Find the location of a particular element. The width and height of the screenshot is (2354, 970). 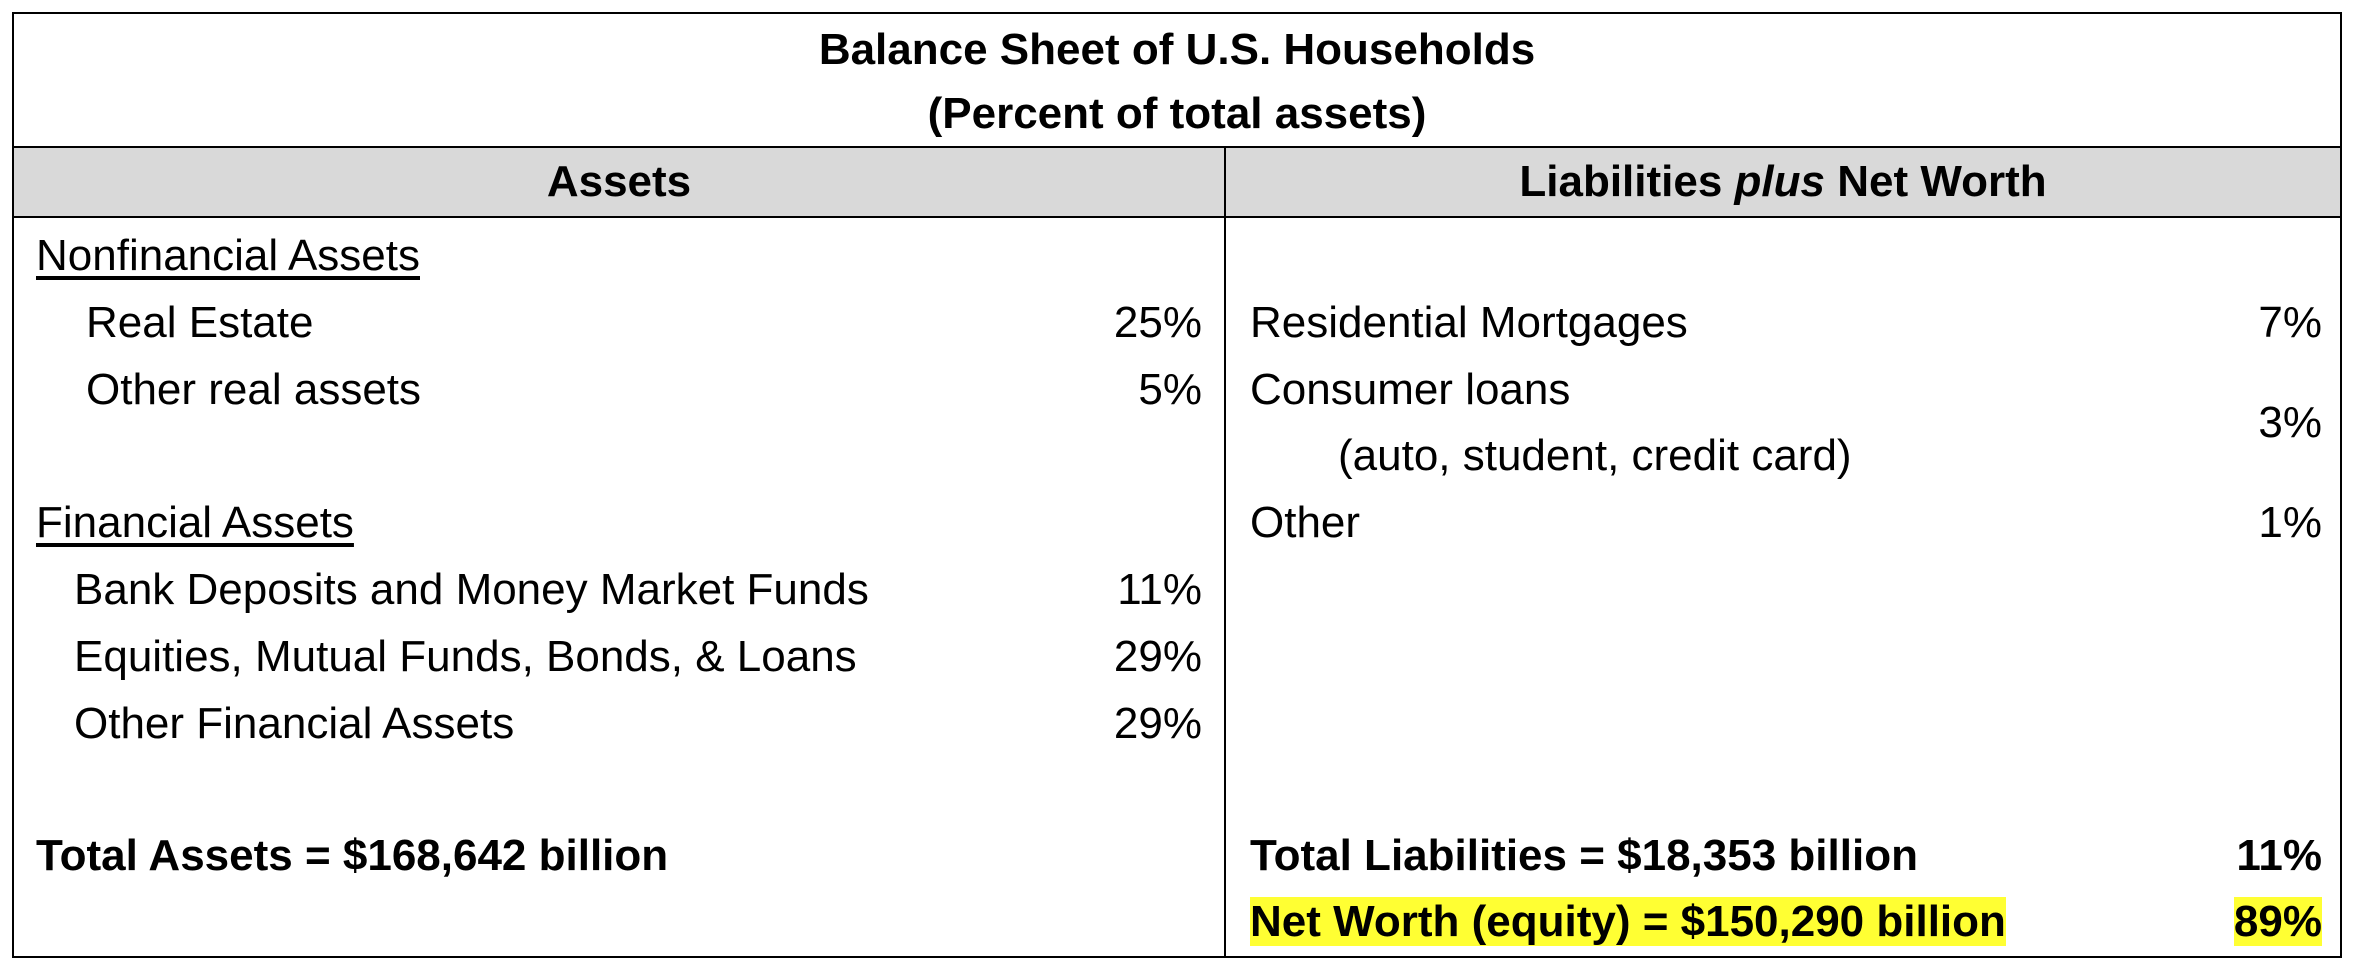

equities-value: 29% is located at coordinates (1157, 656).